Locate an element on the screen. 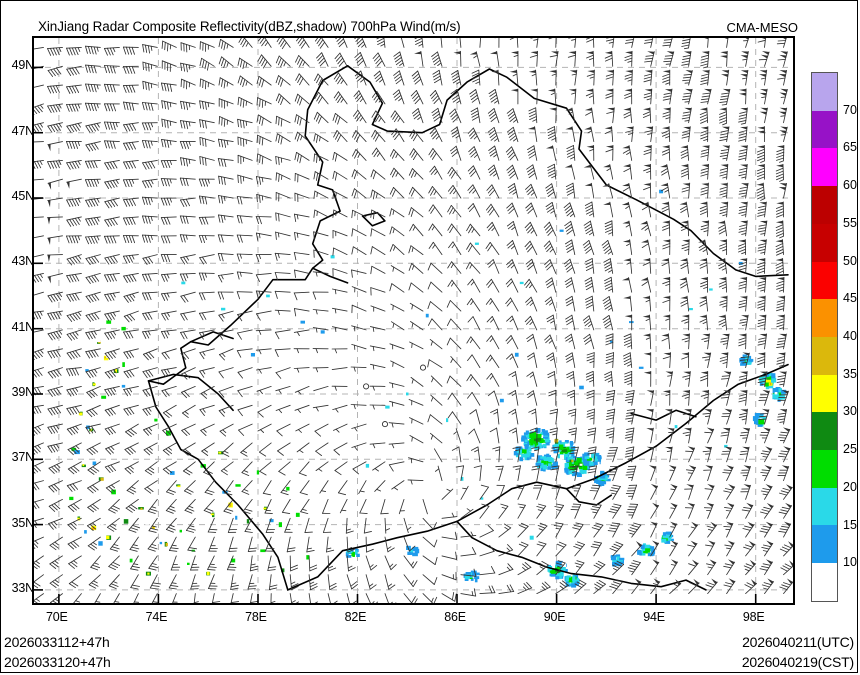  x-tick-label-90: 90E is located at coordinates (554, 617).